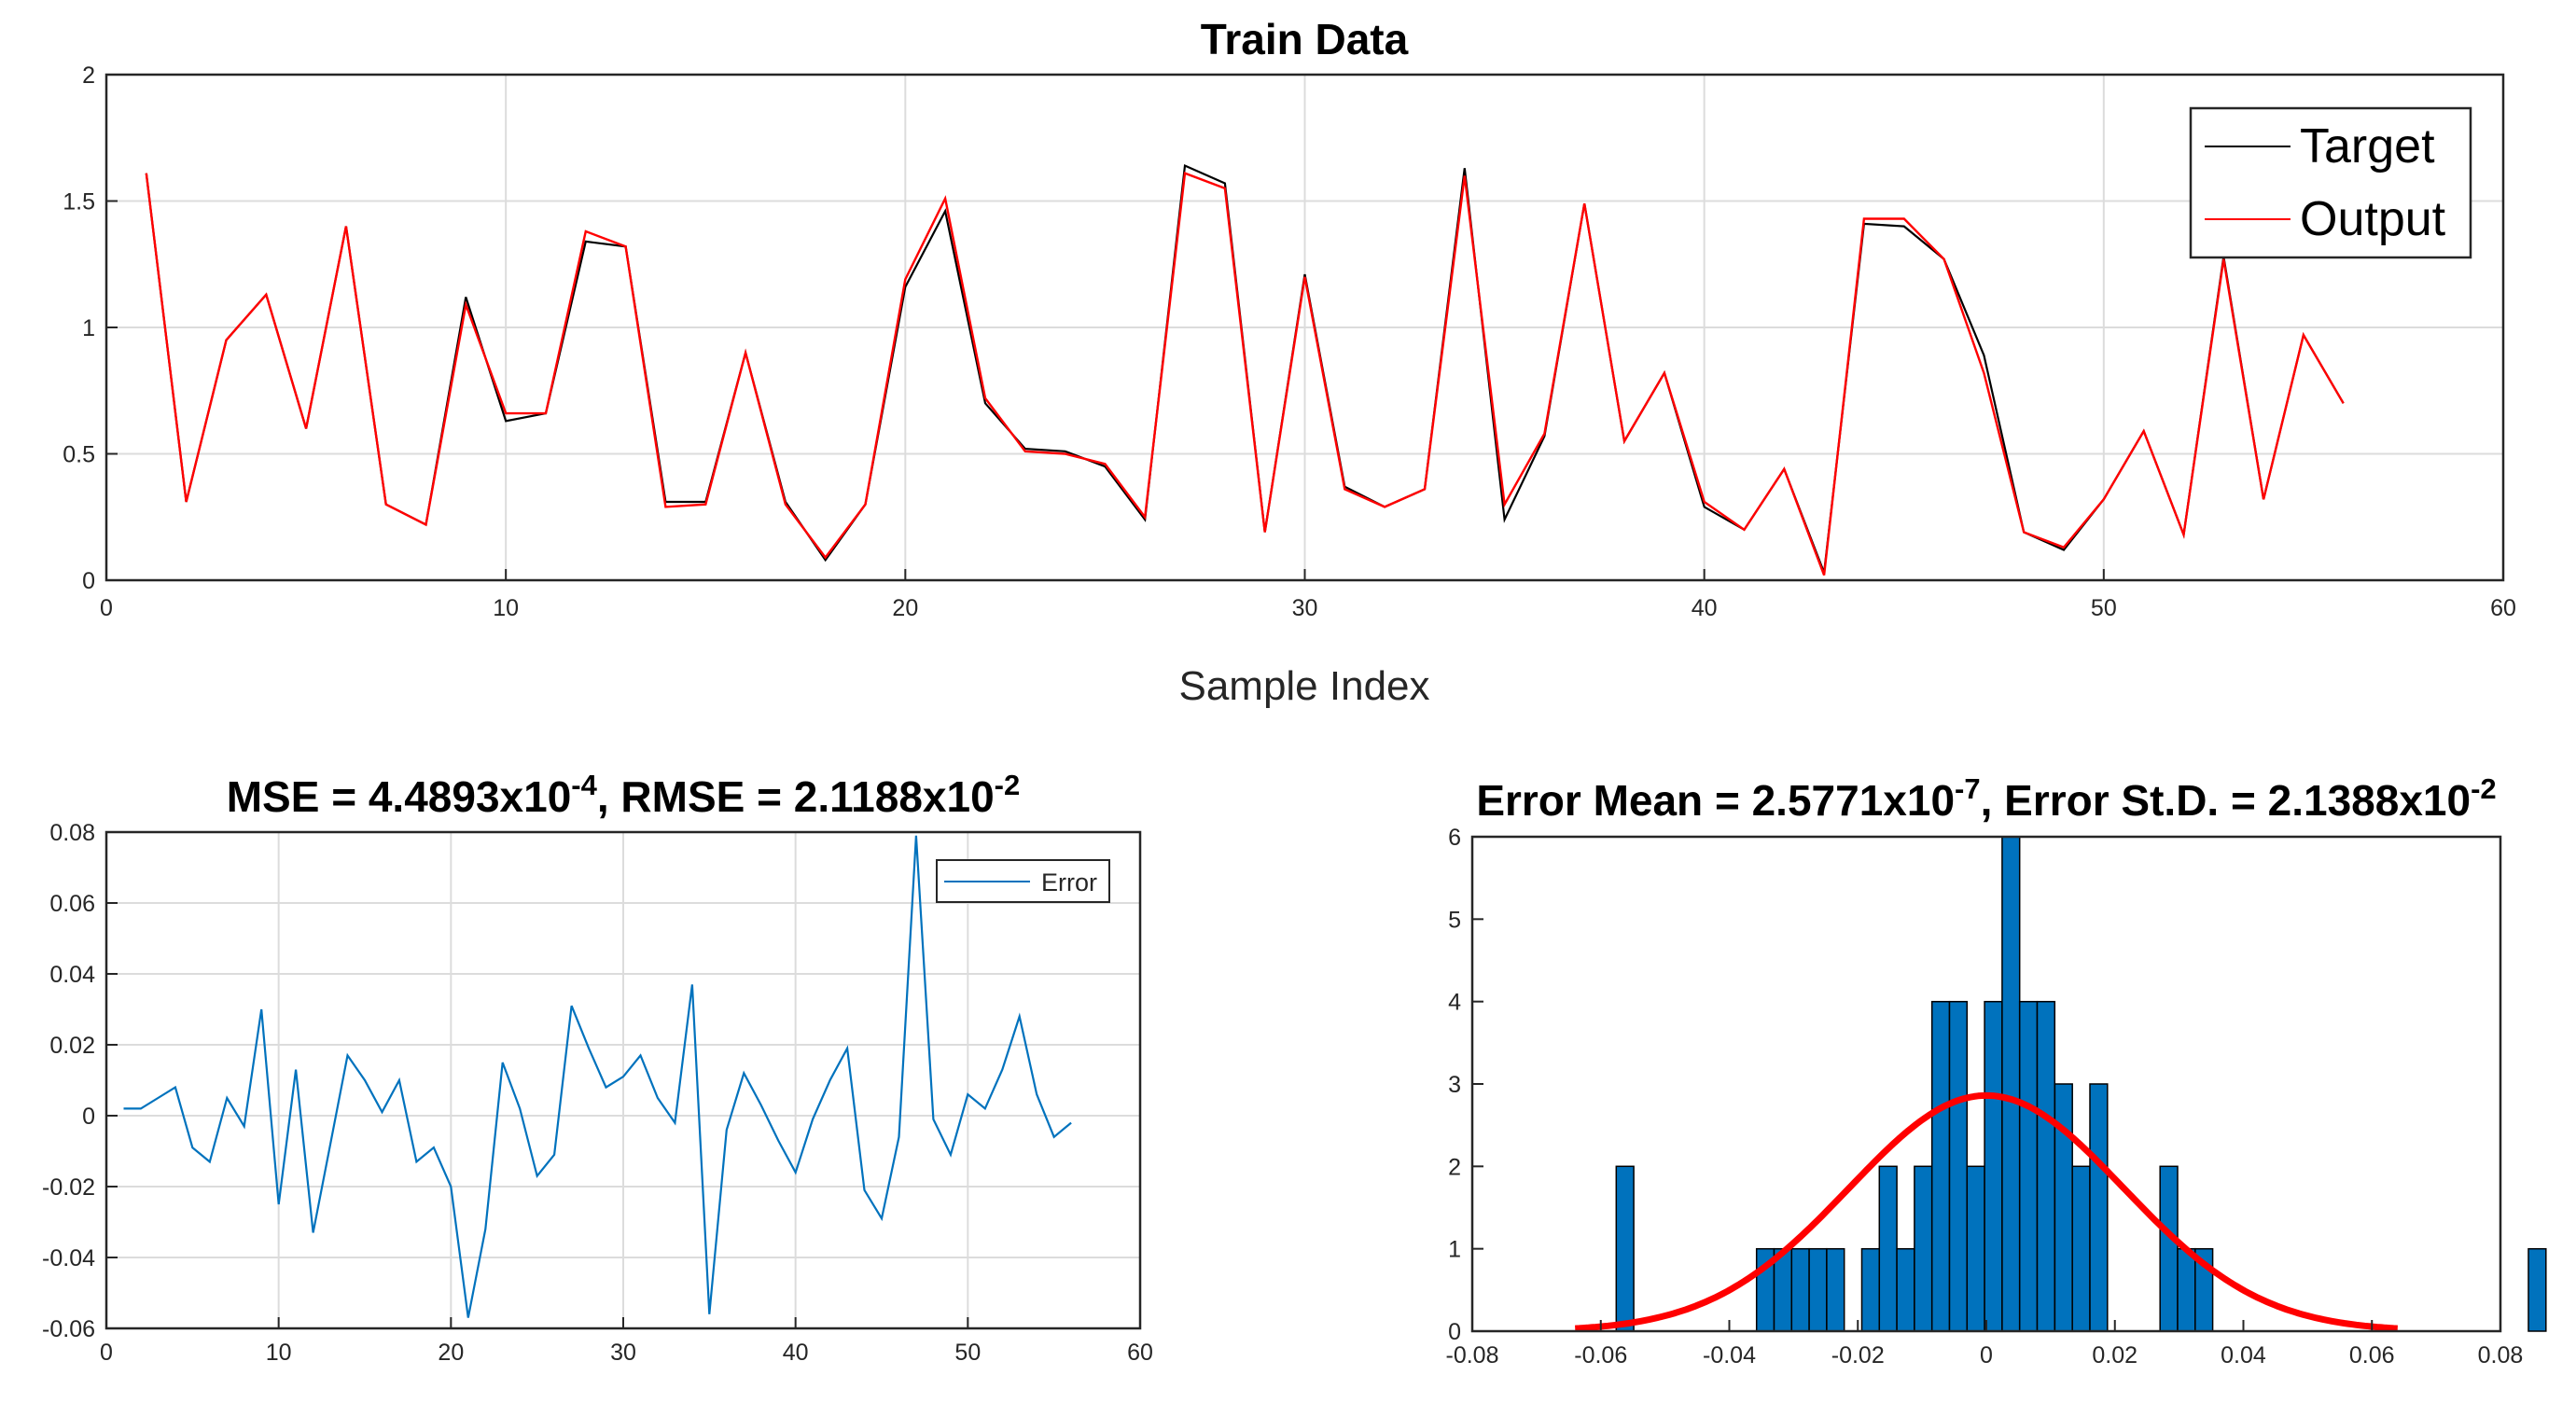 The height and width of the screenshot is (1403, 2576). What do you see at coordinates (2243, 1355) in the screenshot?
I see `x-tick-label: 0.04` at bounding box center [2243, 1355].